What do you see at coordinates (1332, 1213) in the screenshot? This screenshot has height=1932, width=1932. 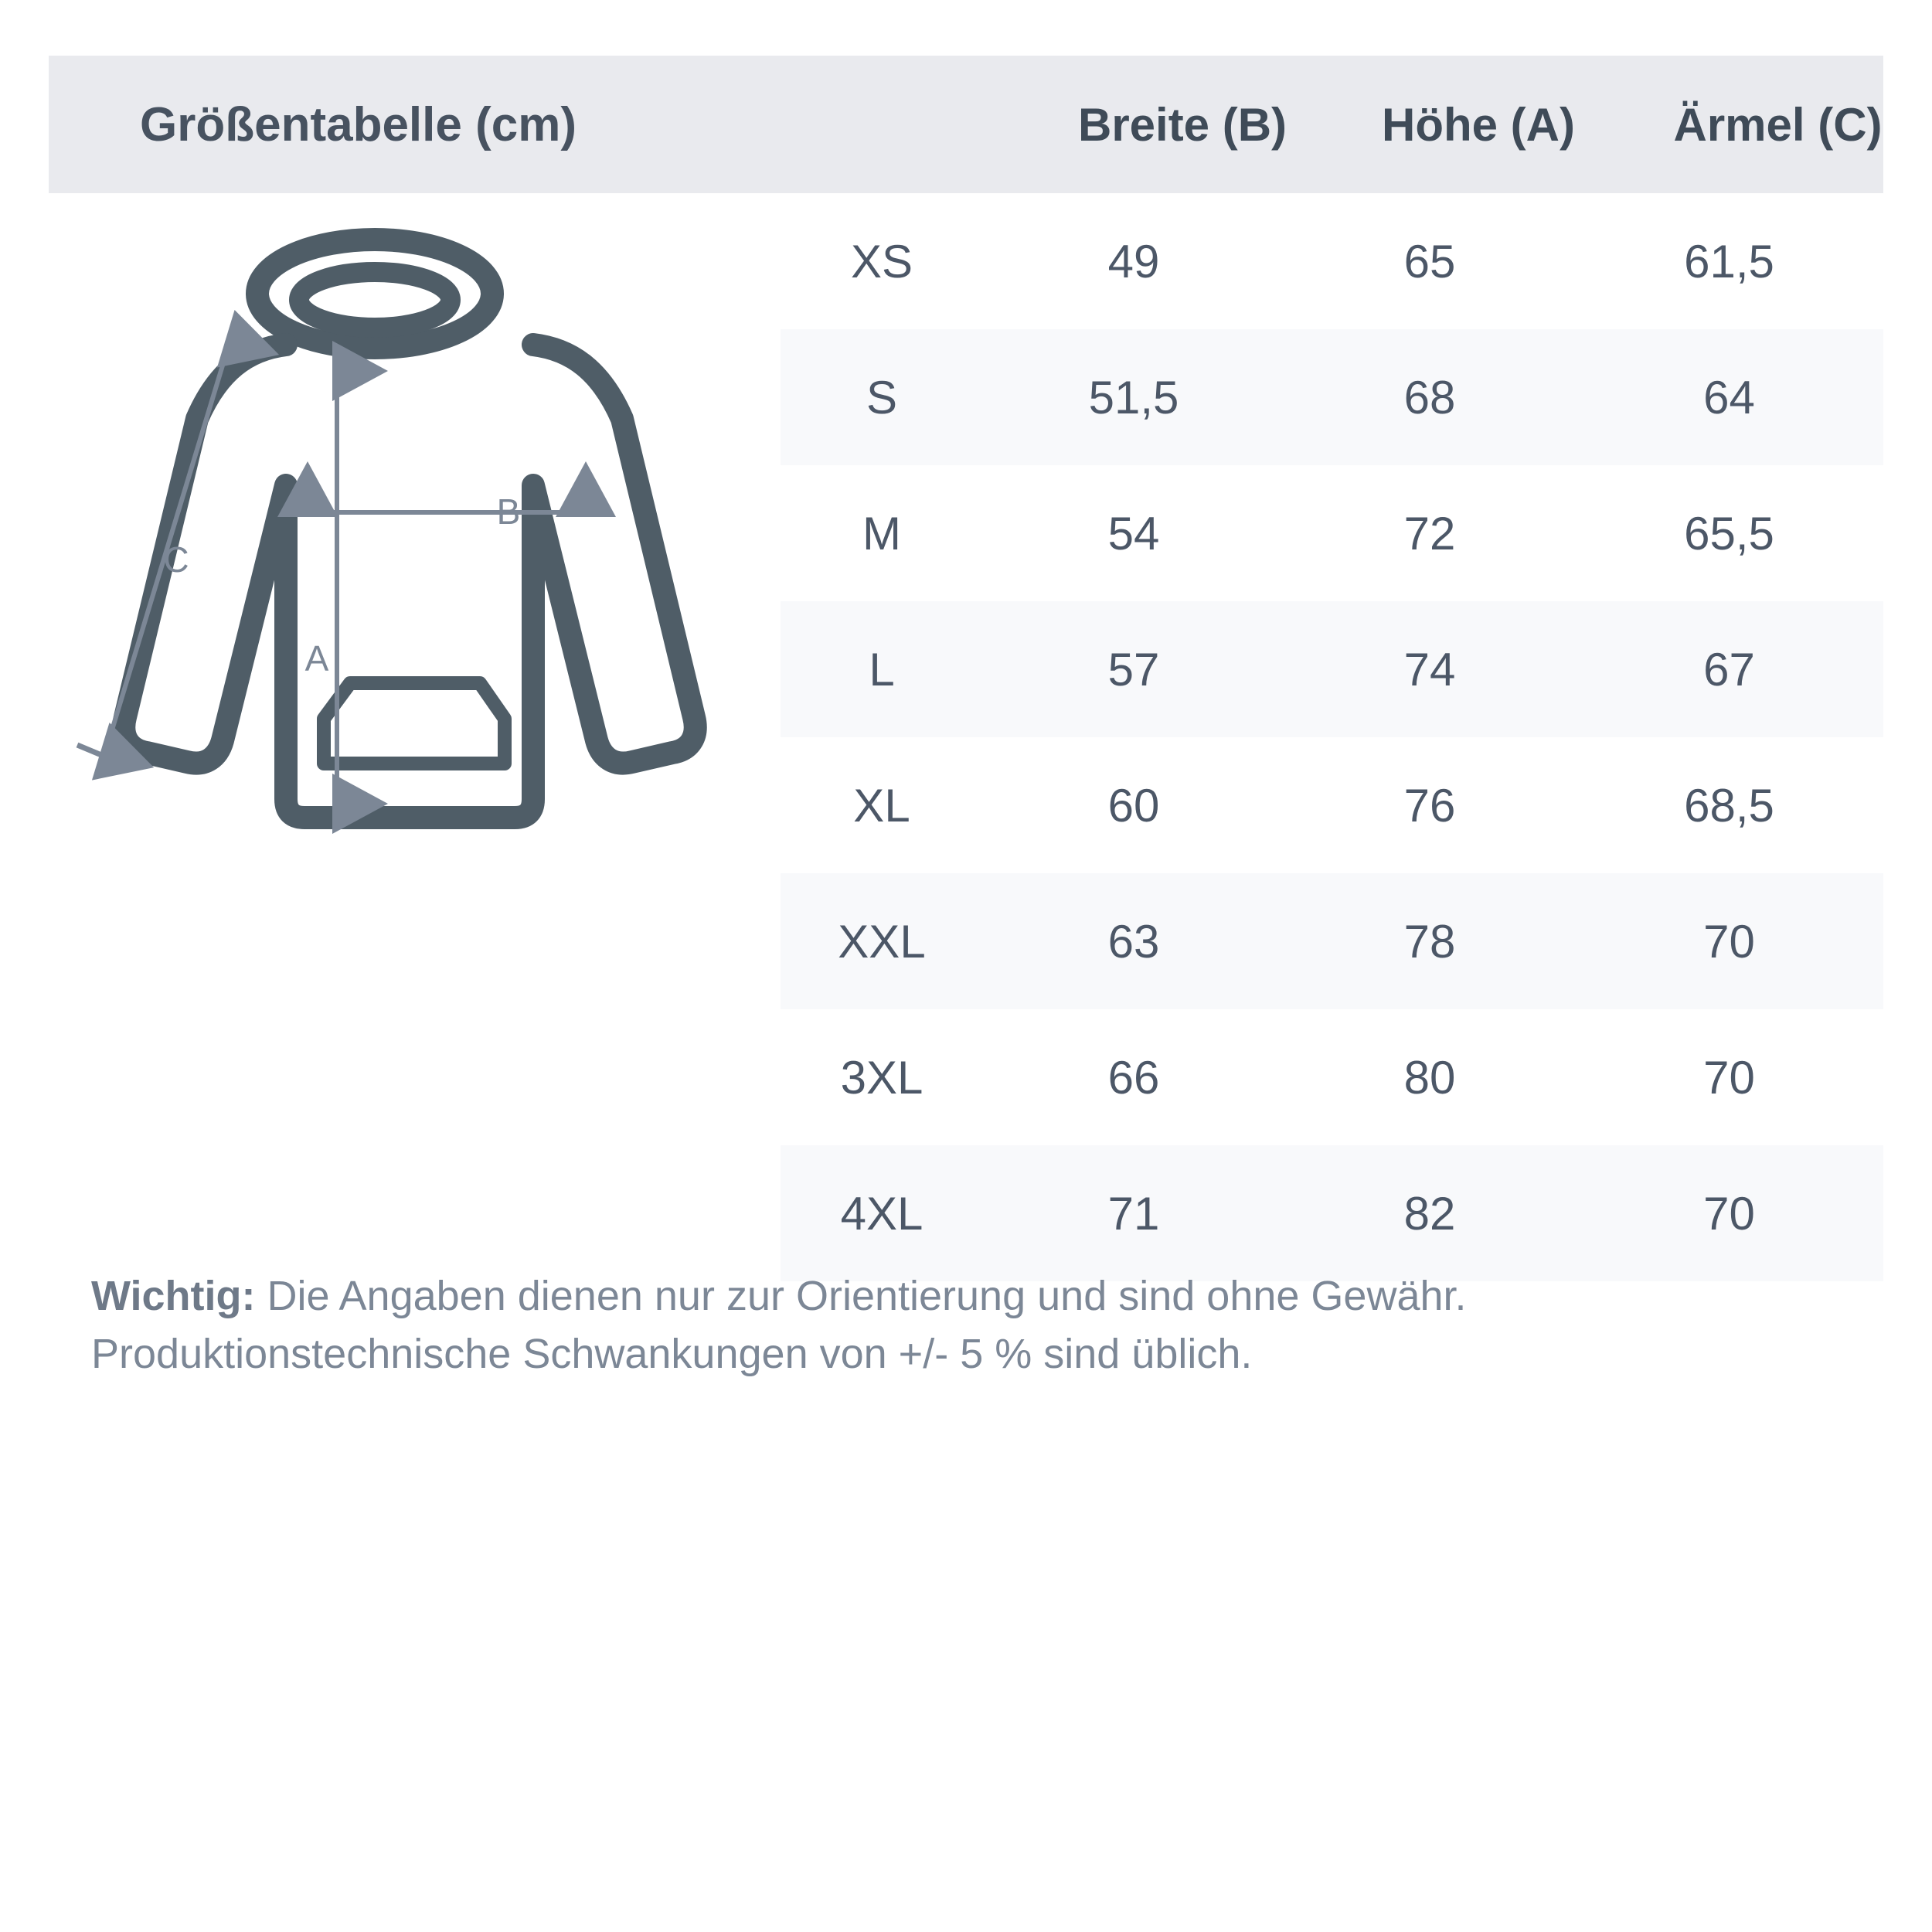 I see `table-row: 4XL 71 82 70` at bounding box center [1332, 1213].